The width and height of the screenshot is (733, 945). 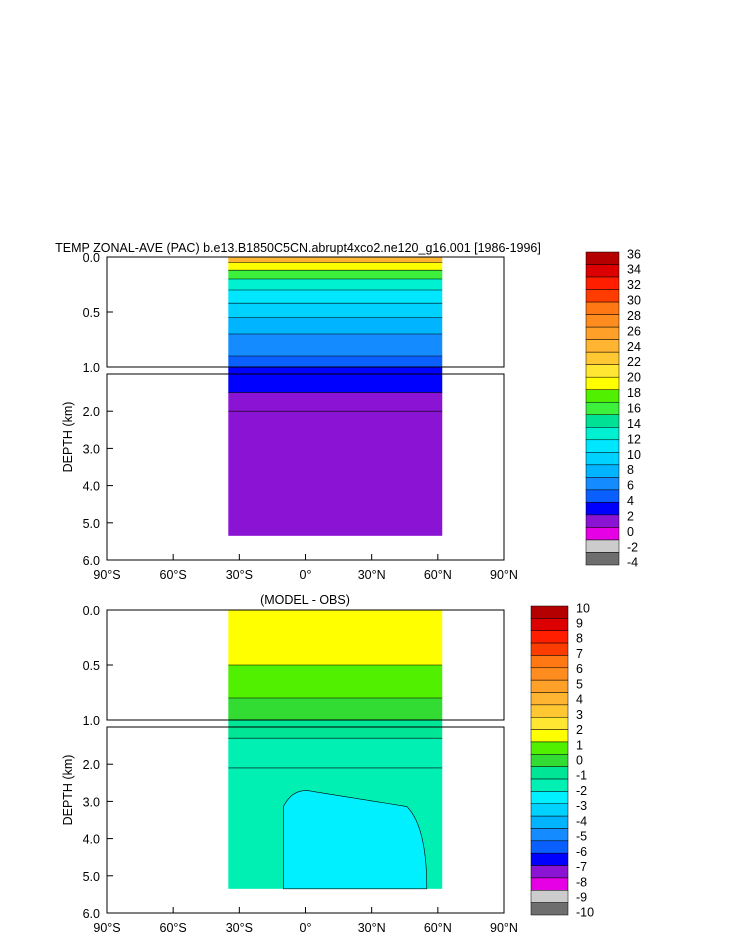 I want to click on colorbar-label: 0, so click(x=630, y=532).